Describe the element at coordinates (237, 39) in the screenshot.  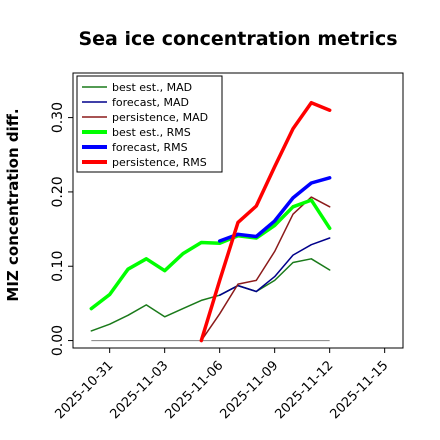
I see `chart-title: Sea ice concentration metrics` at that location.